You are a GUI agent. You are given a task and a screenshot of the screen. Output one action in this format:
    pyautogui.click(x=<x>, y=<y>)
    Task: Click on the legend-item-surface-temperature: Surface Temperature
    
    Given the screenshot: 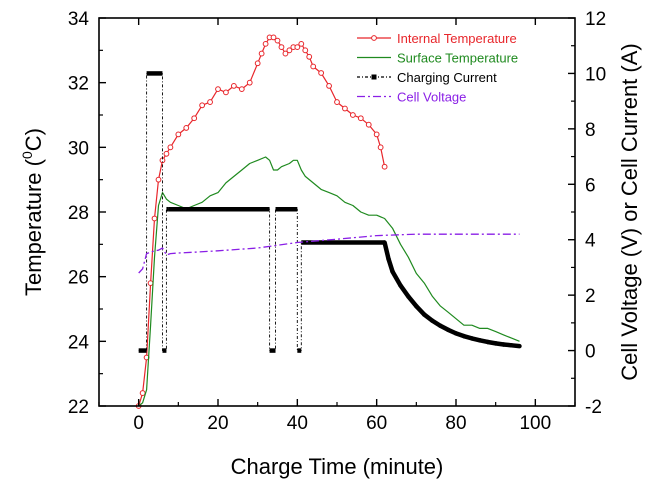 What is the action you would take?
    pyautogui.click(x=437, y=58)
    